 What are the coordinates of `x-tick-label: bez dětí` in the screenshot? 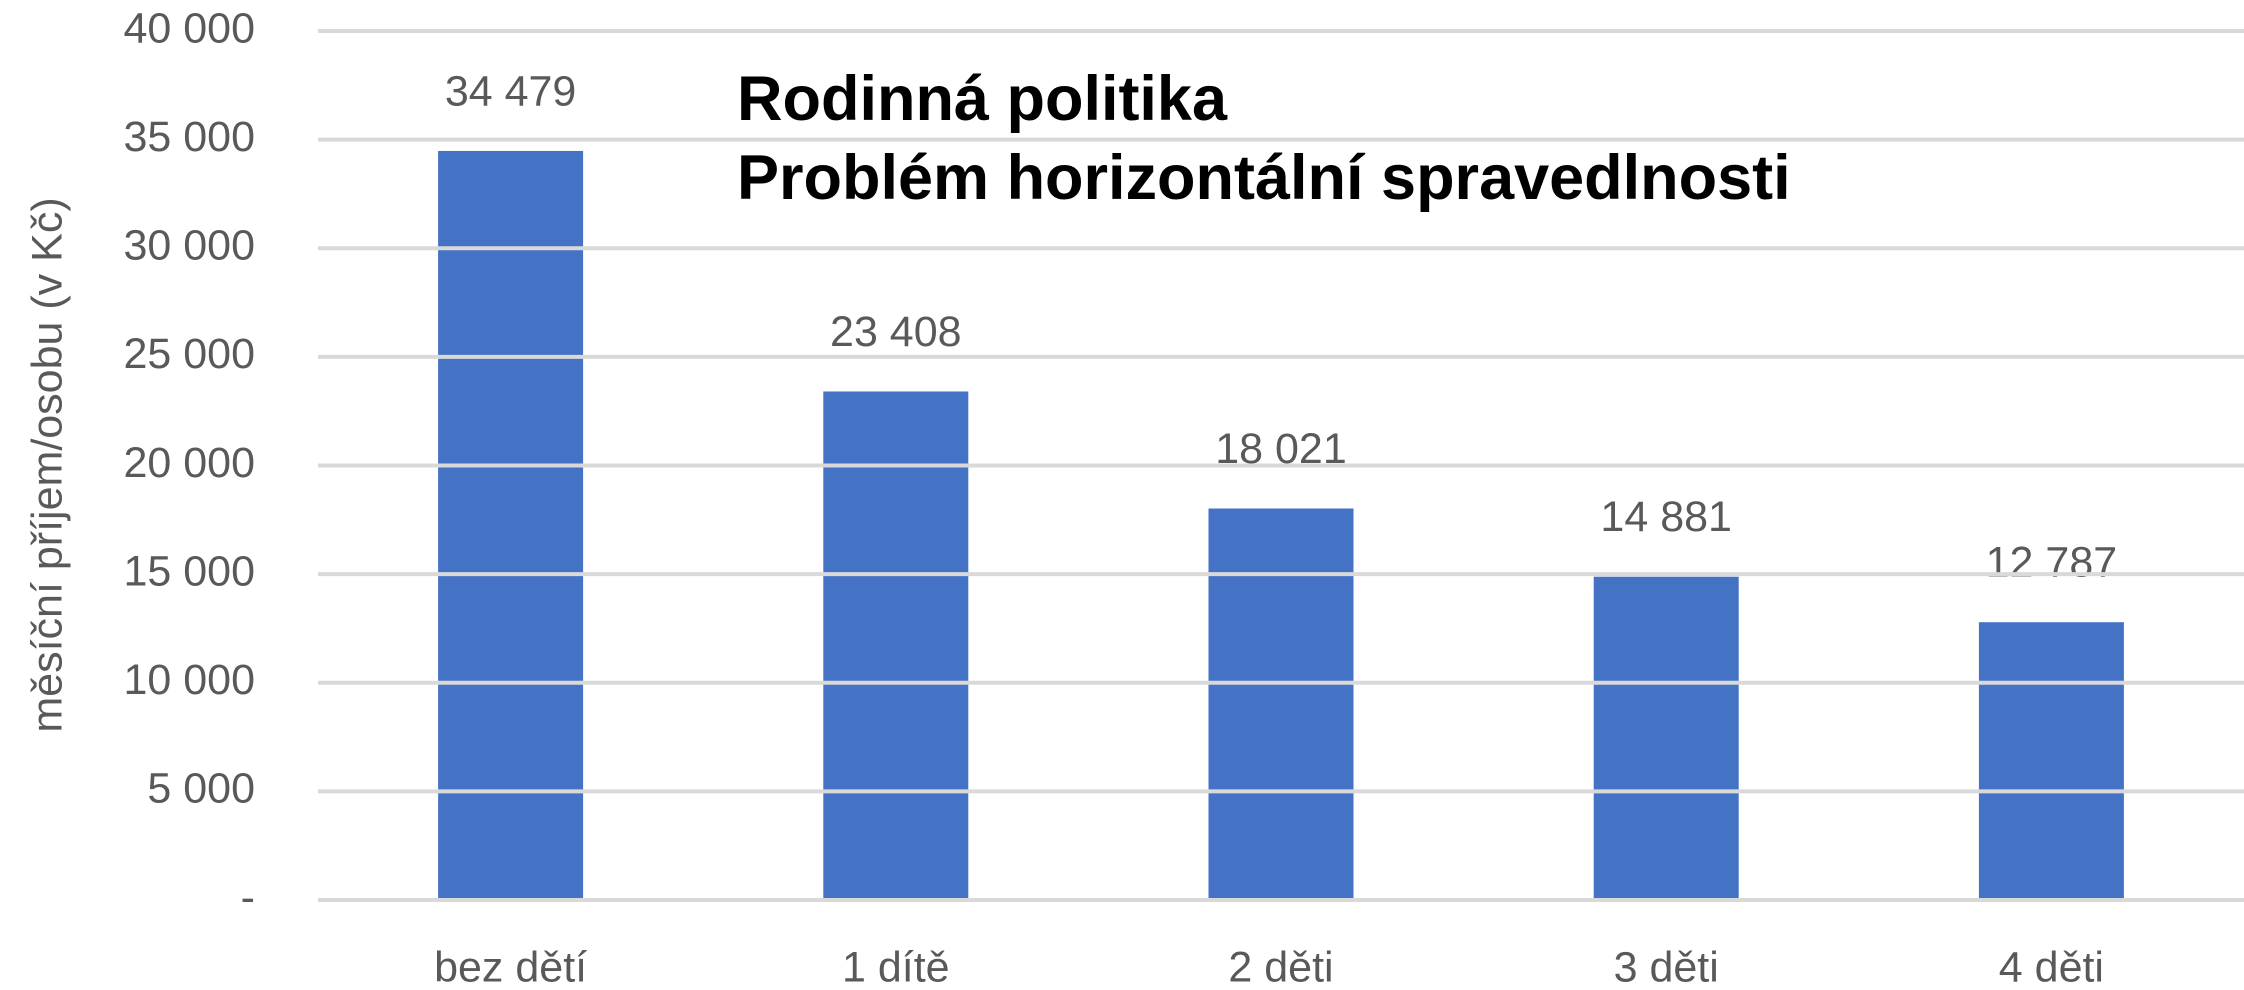 It's located at (510, 966).